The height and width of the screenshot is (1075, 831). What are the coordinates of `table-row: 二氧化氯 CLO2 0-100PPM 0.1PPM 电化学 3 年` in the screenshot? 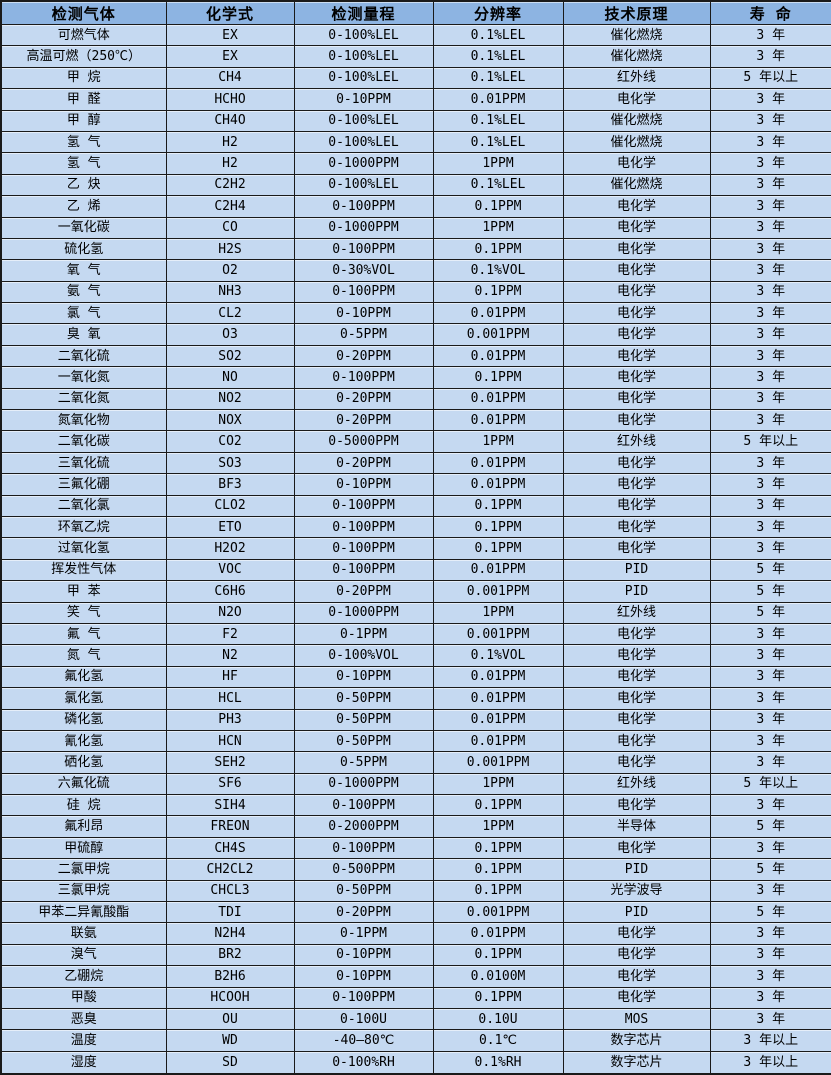 It's located at (415, 505).